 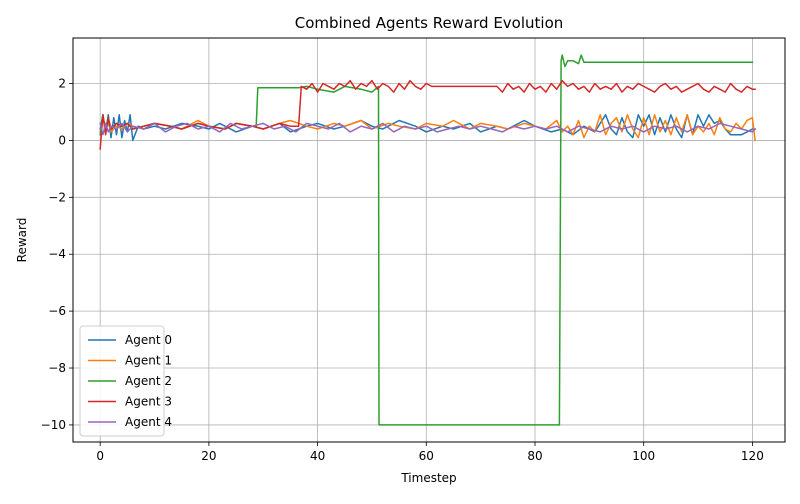 I want to click on x-tick-label: 20, so click(x=208, y=456).